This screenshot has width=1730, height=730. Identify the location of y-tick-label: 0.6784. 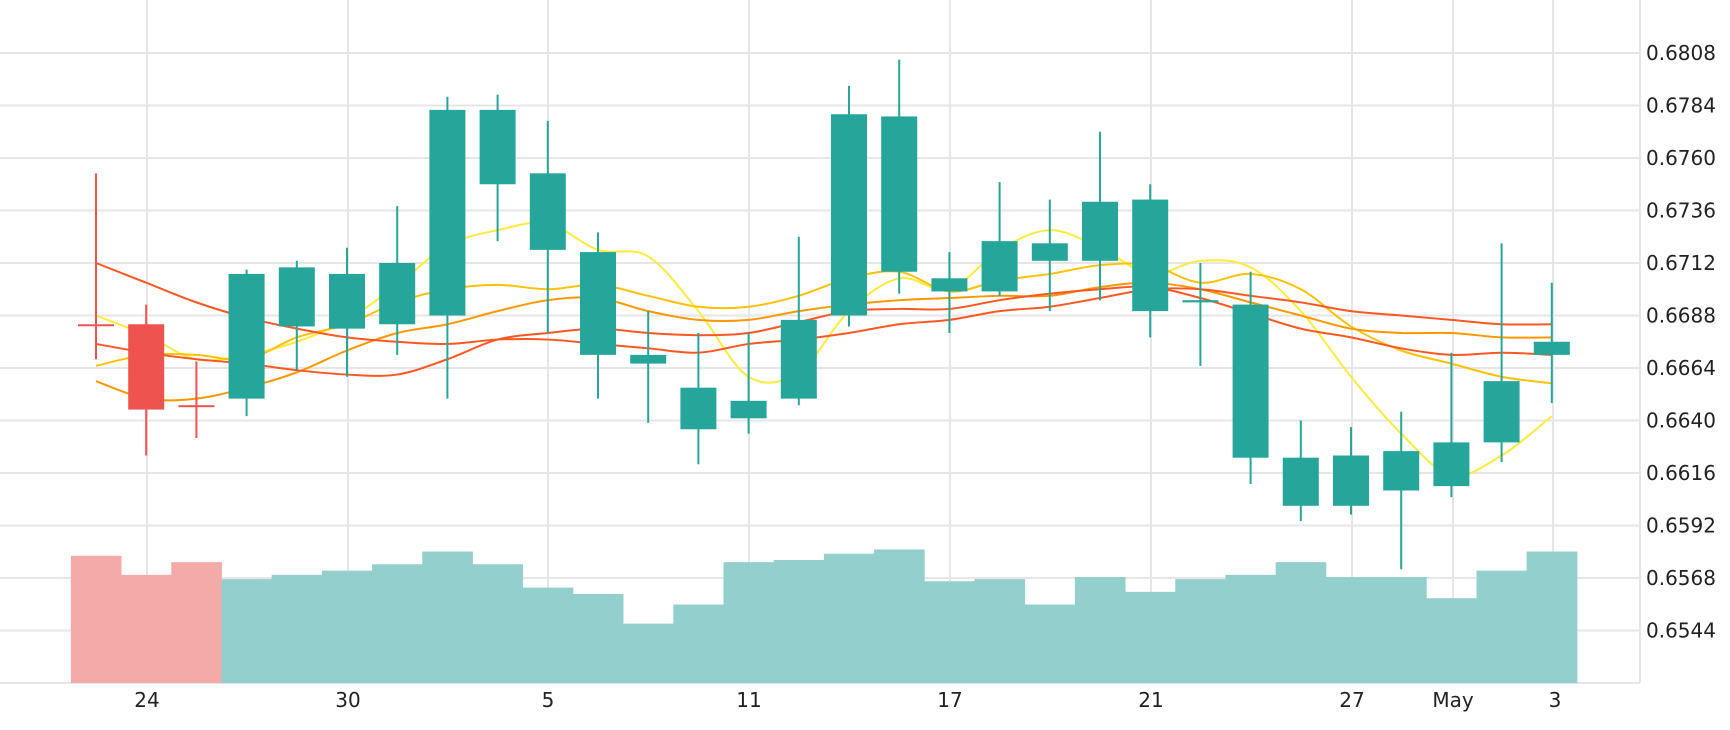
(1681, 106).